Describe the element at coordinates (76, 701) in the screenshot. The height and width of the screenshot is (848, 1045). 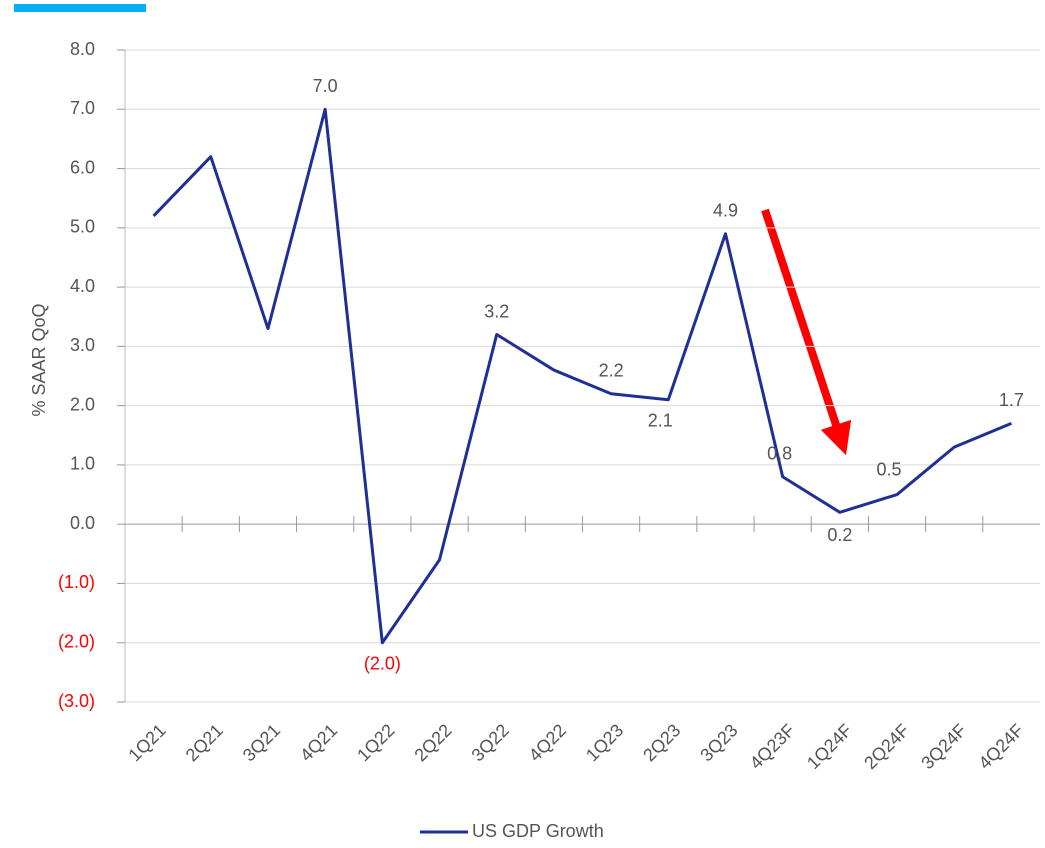
I see `y-tick-label: (3.0)` at that location.